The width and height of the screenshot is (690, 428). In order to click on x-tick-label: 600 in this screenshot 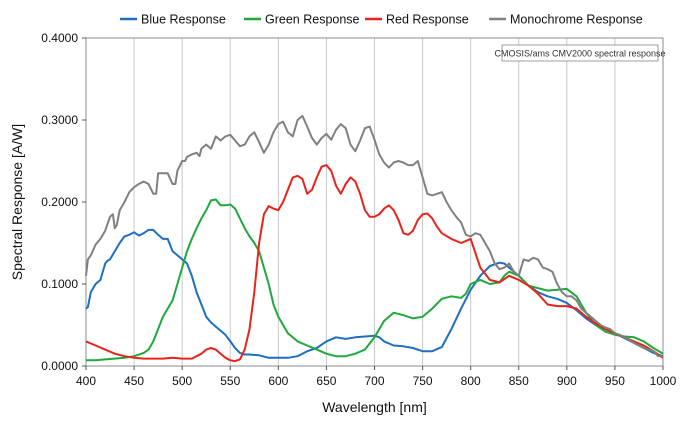, I will do `click(278, 381)`.